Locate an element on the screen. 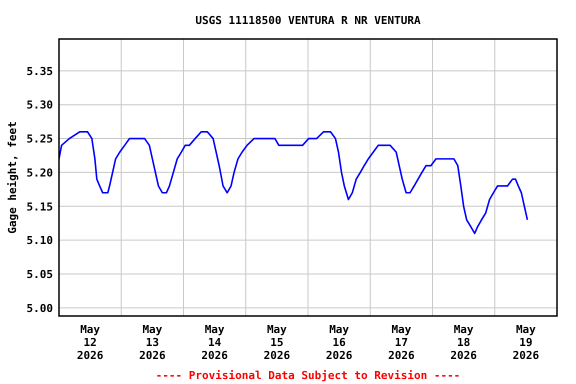 This screenshot has height=384, width=576. y-tick-label: 5.15 is located at coordinates (39, 207).